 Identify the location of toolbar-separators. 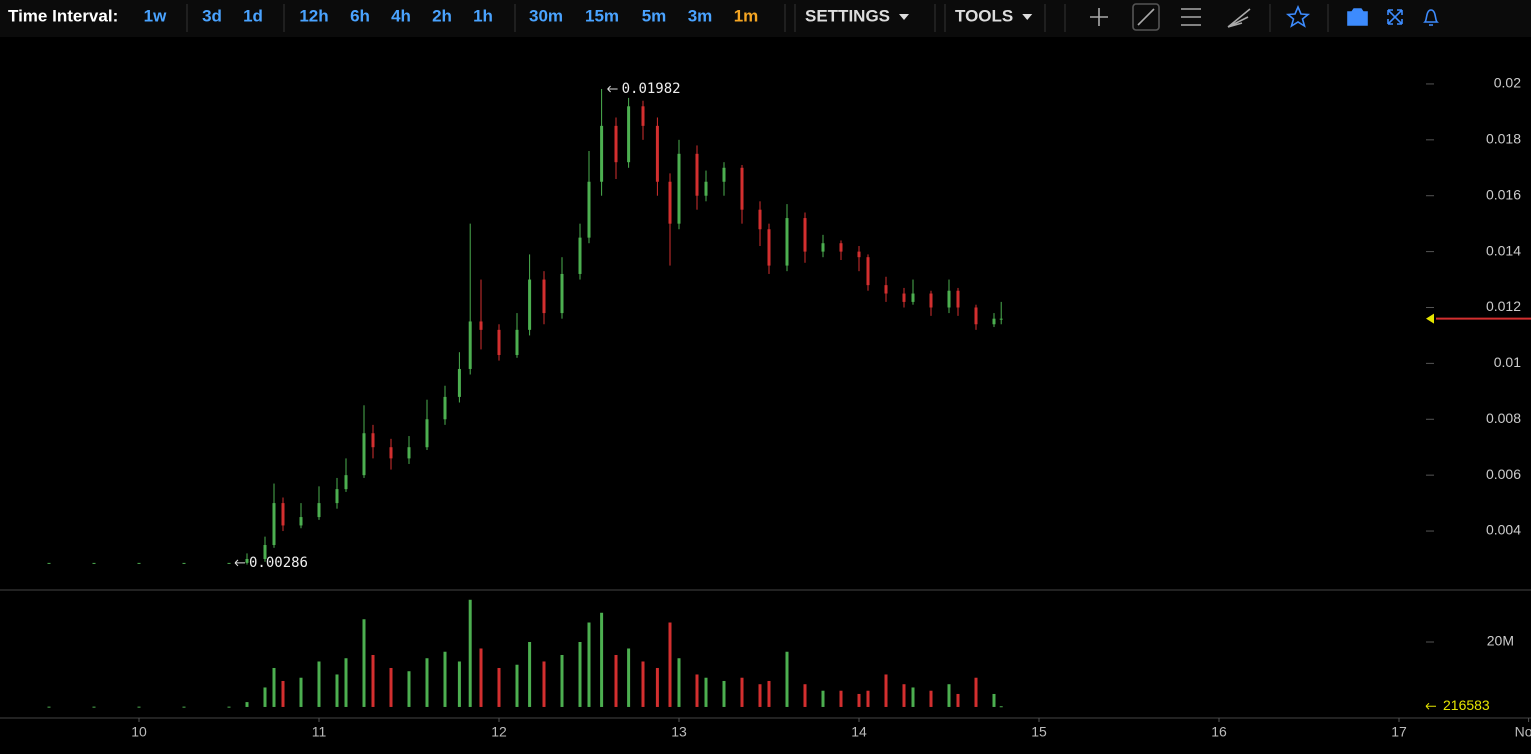
(757, 18).